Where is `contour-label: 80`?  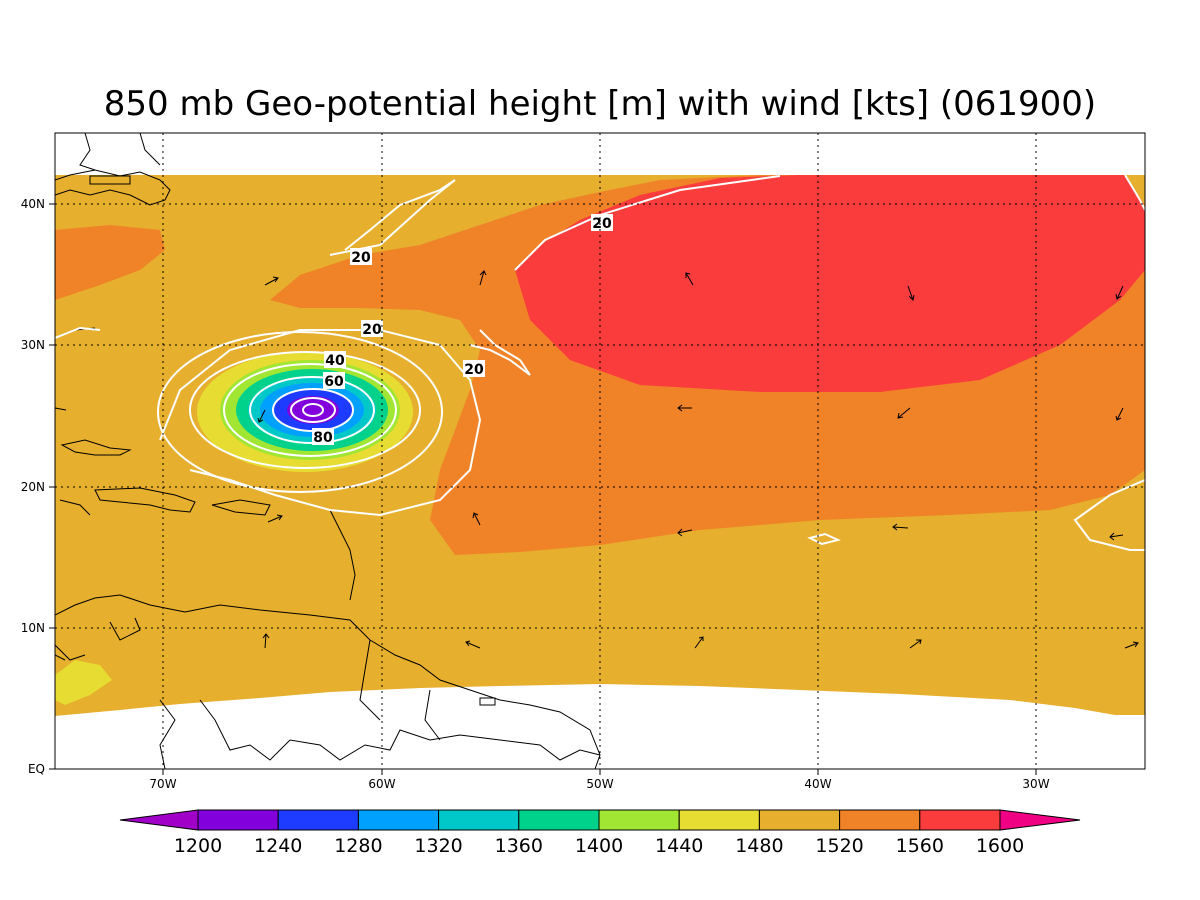
contour-label: 80 is located at coordinates (323, 438).